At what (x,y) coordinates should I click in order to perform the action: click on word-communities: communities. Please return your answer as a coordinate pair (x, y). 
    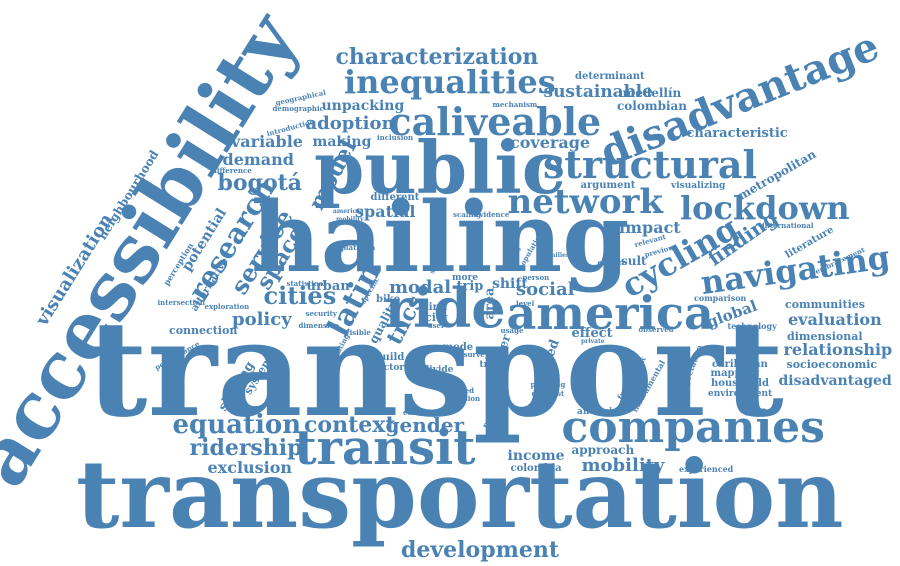
    Looking at the image, I should click on (825, 304).